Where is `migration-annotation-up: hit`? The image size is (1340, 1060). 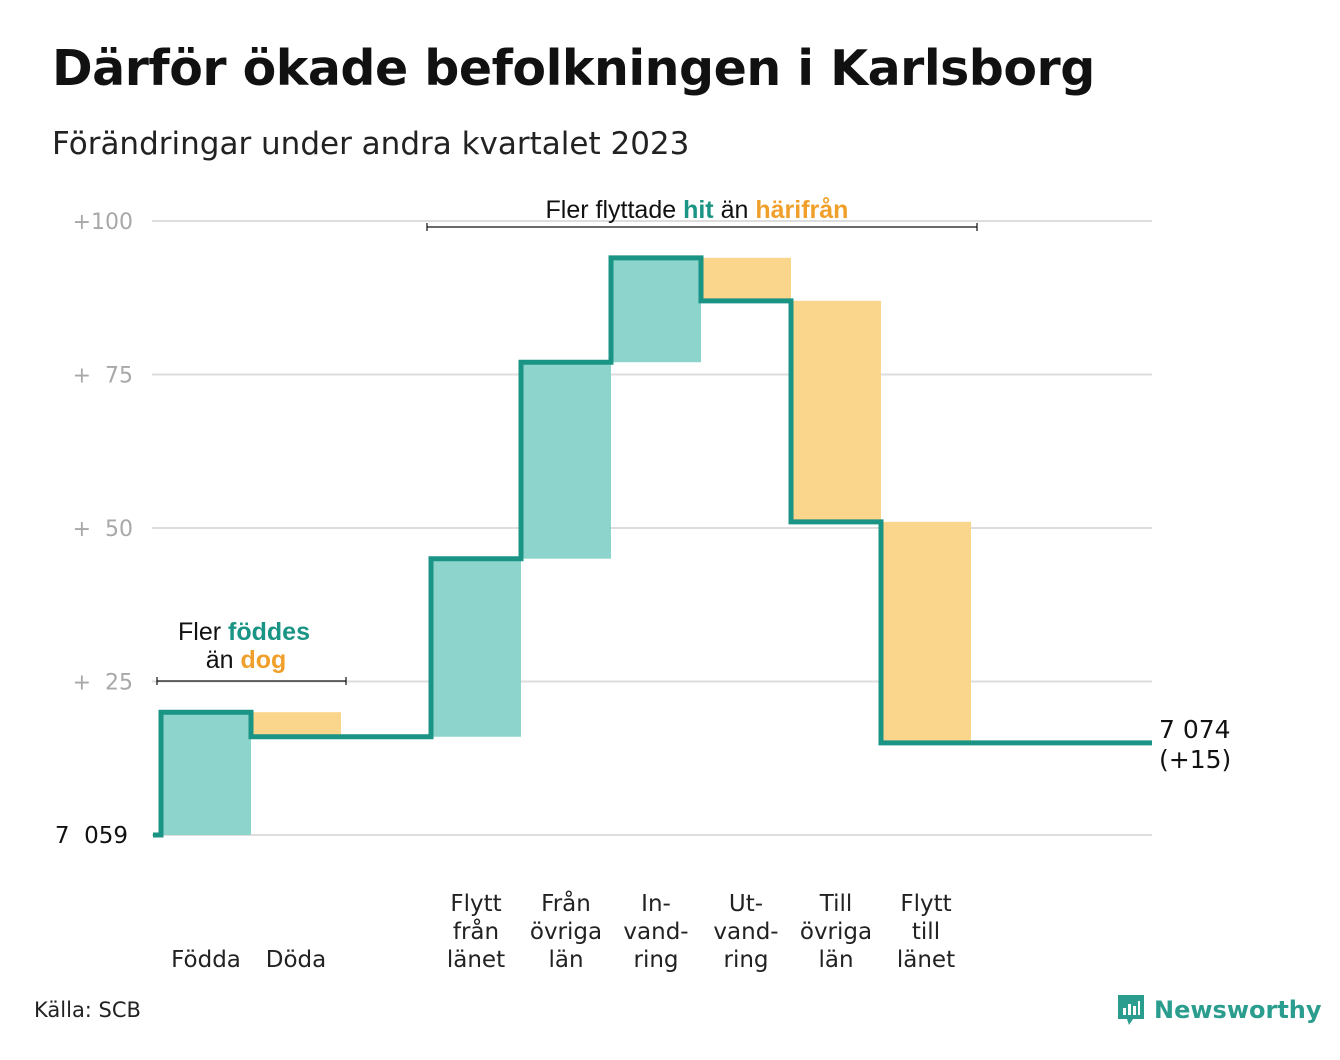 migration-annotation-up: hit is located at coordinates (698, 210).